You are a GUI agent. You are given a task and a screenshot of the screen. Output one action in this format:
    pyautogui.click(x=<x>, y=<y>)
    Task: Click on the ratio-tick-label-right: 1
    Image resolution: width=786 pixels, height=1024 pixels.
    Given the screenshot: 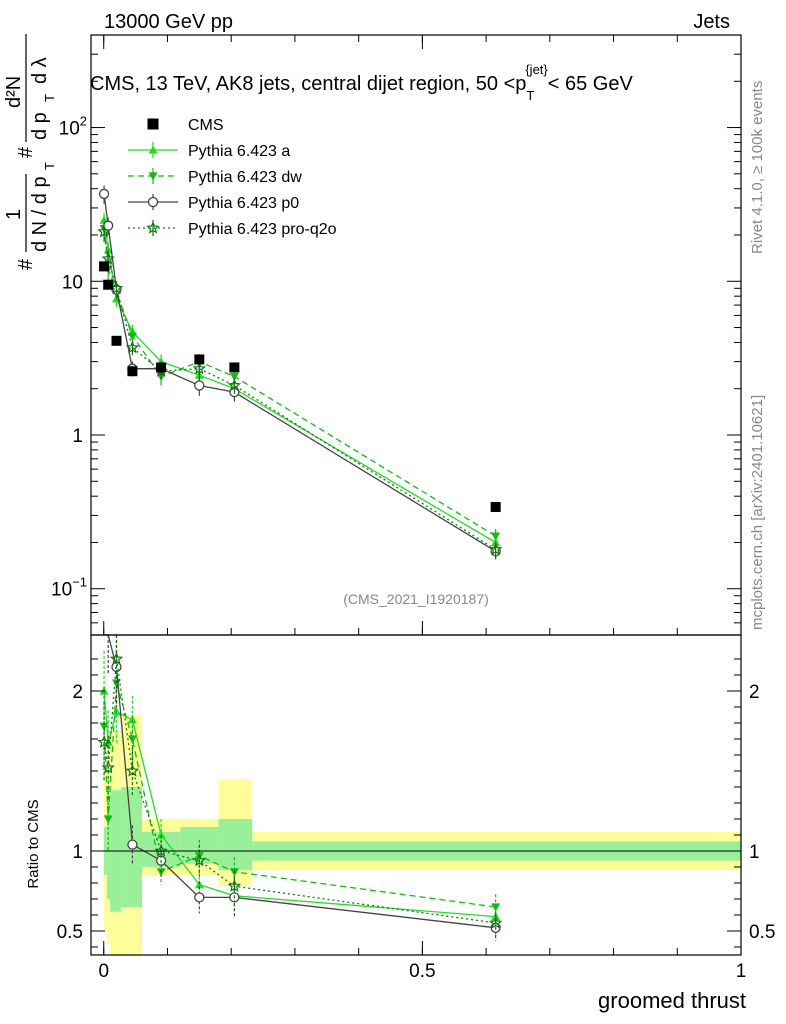 What is the action you would take?
    pyautogui.click(x=754, y=852)
    